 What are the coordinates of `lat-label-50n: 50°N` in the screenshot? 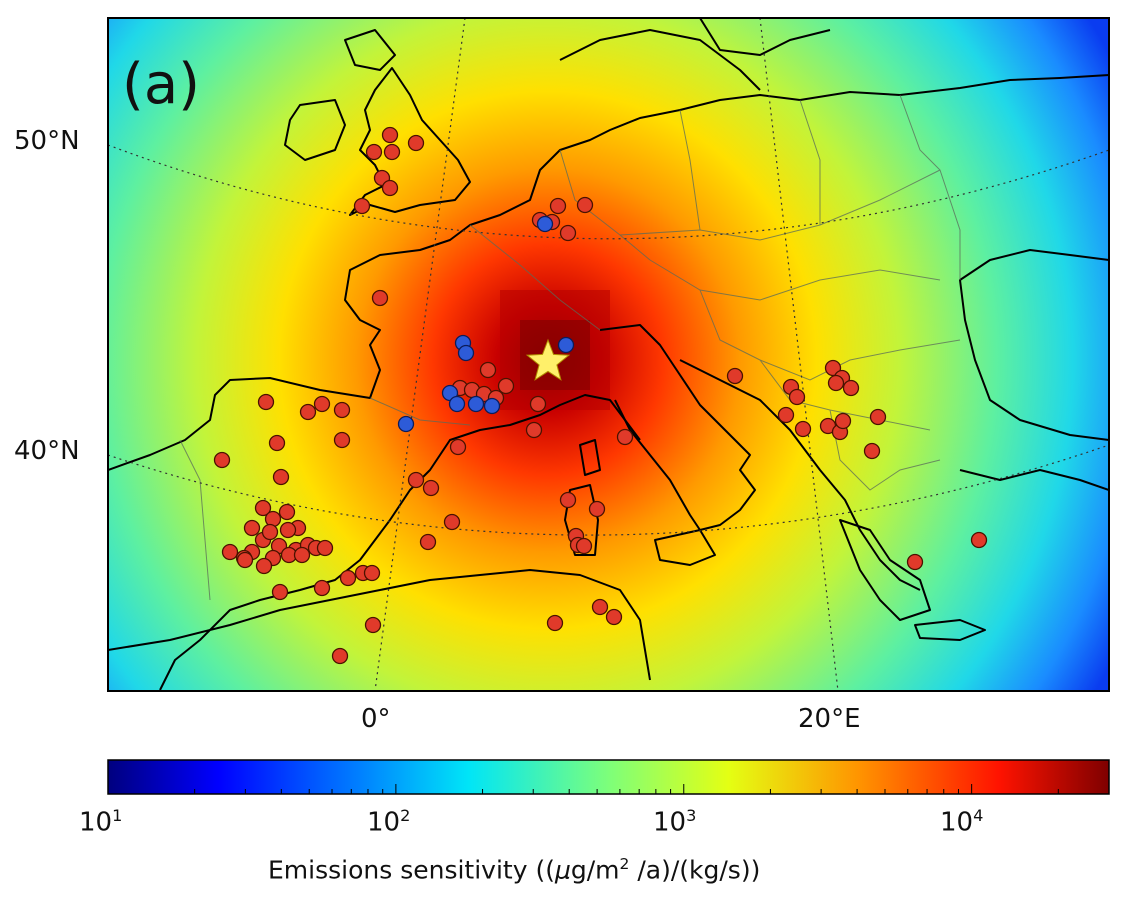 It's located at (47, 141).